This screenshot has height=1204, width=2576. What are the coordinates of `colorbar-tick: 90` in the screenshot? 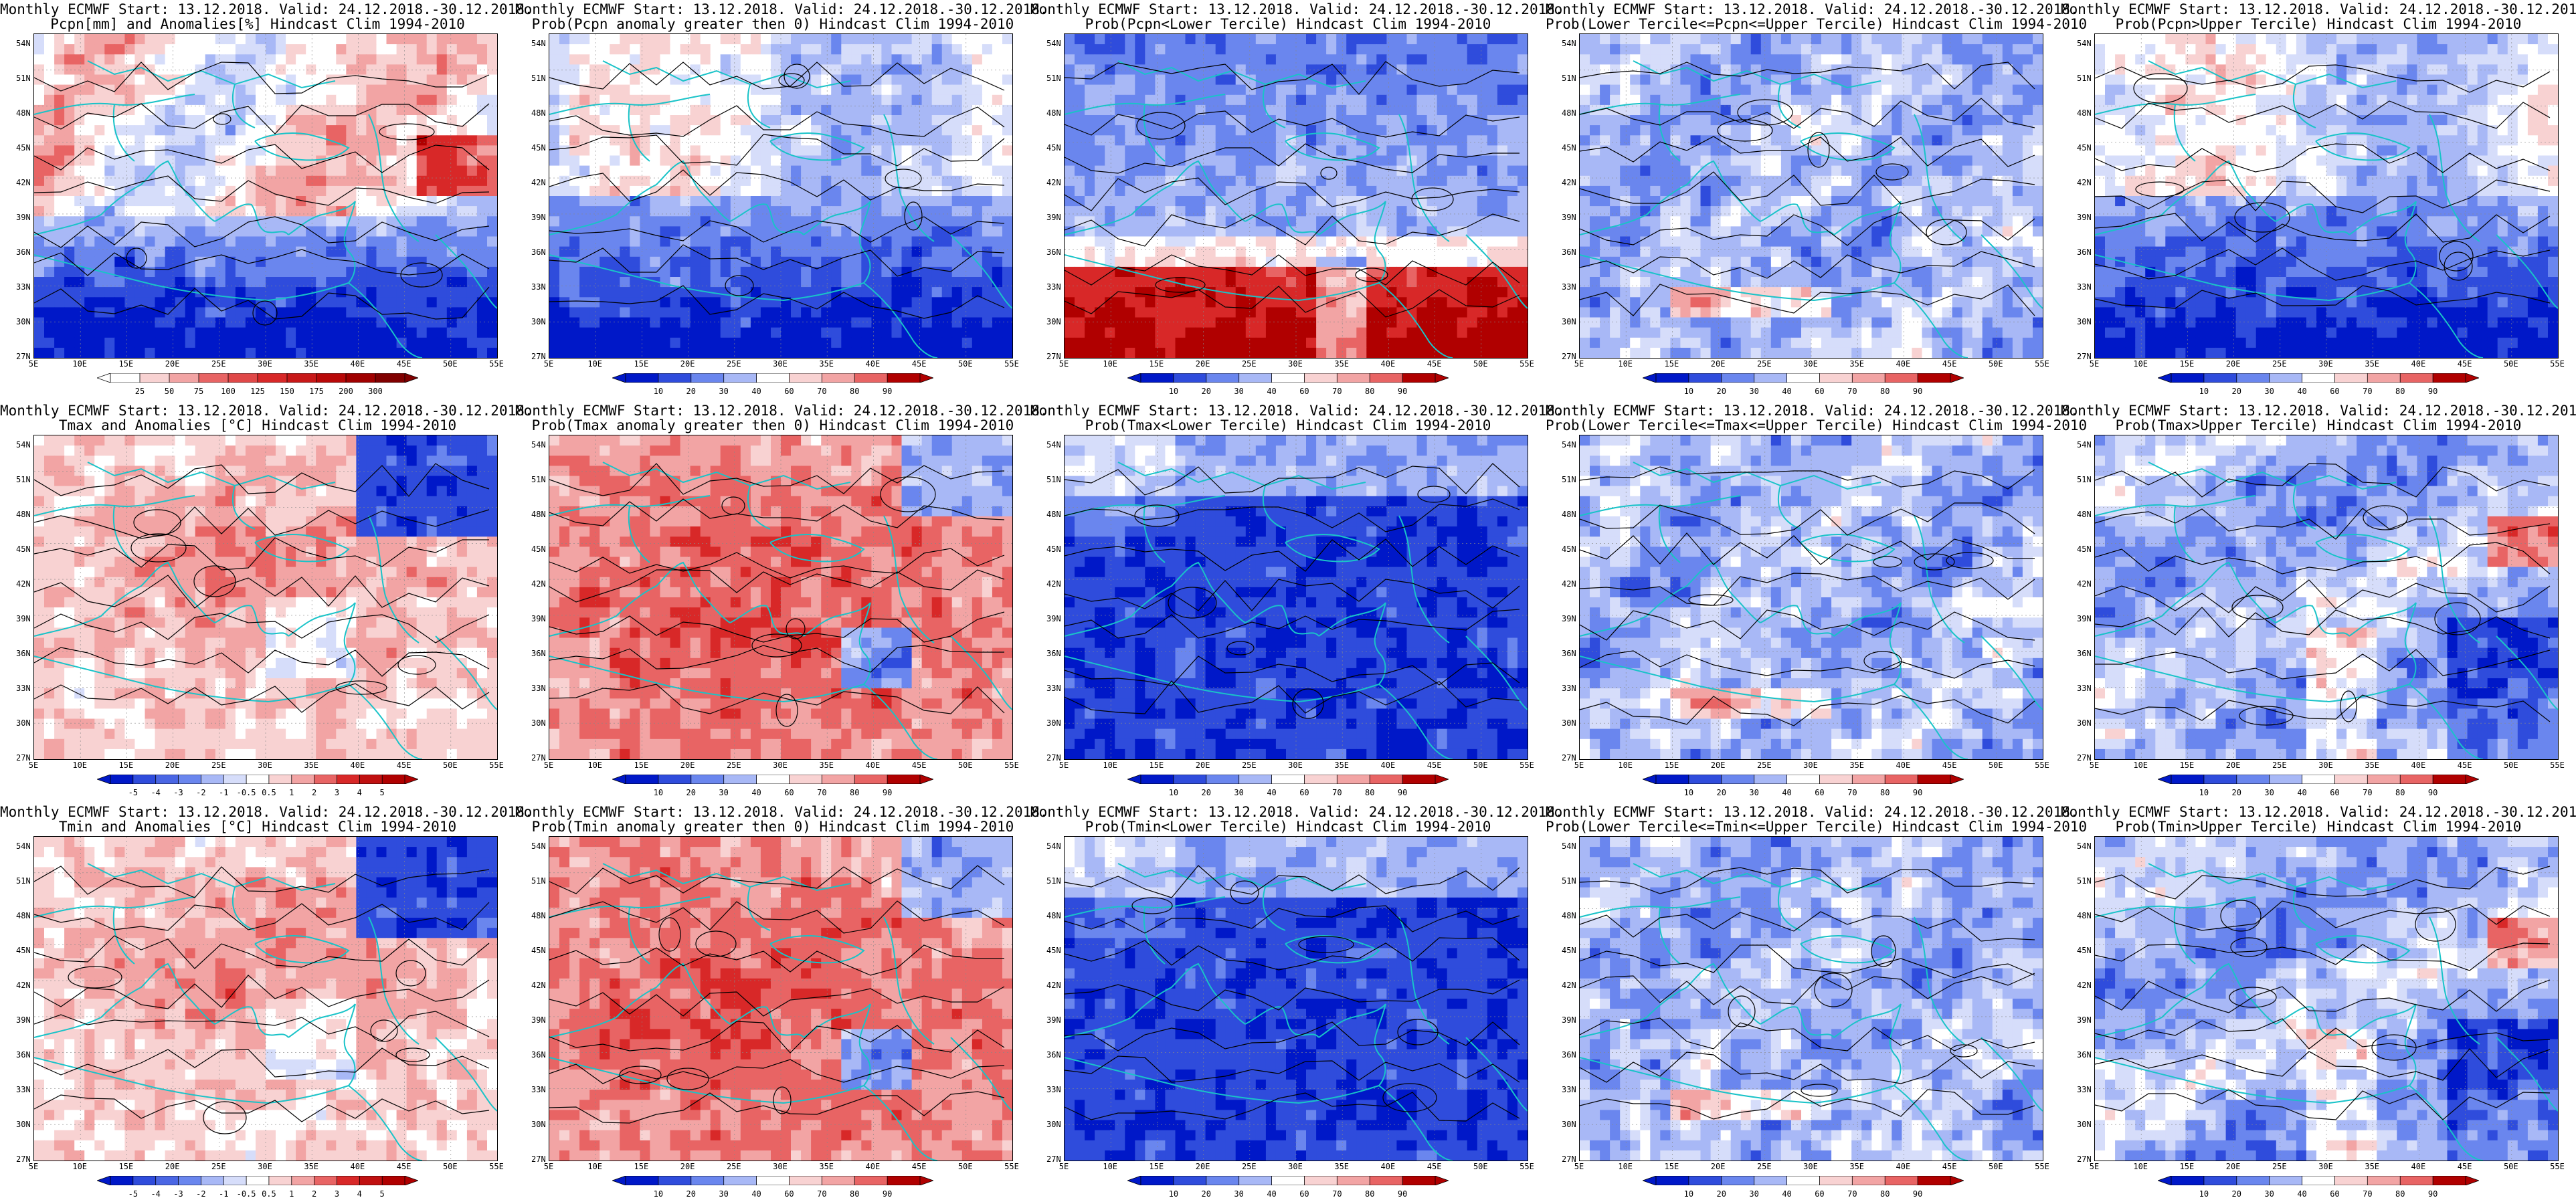 It's located at (1918, 792).